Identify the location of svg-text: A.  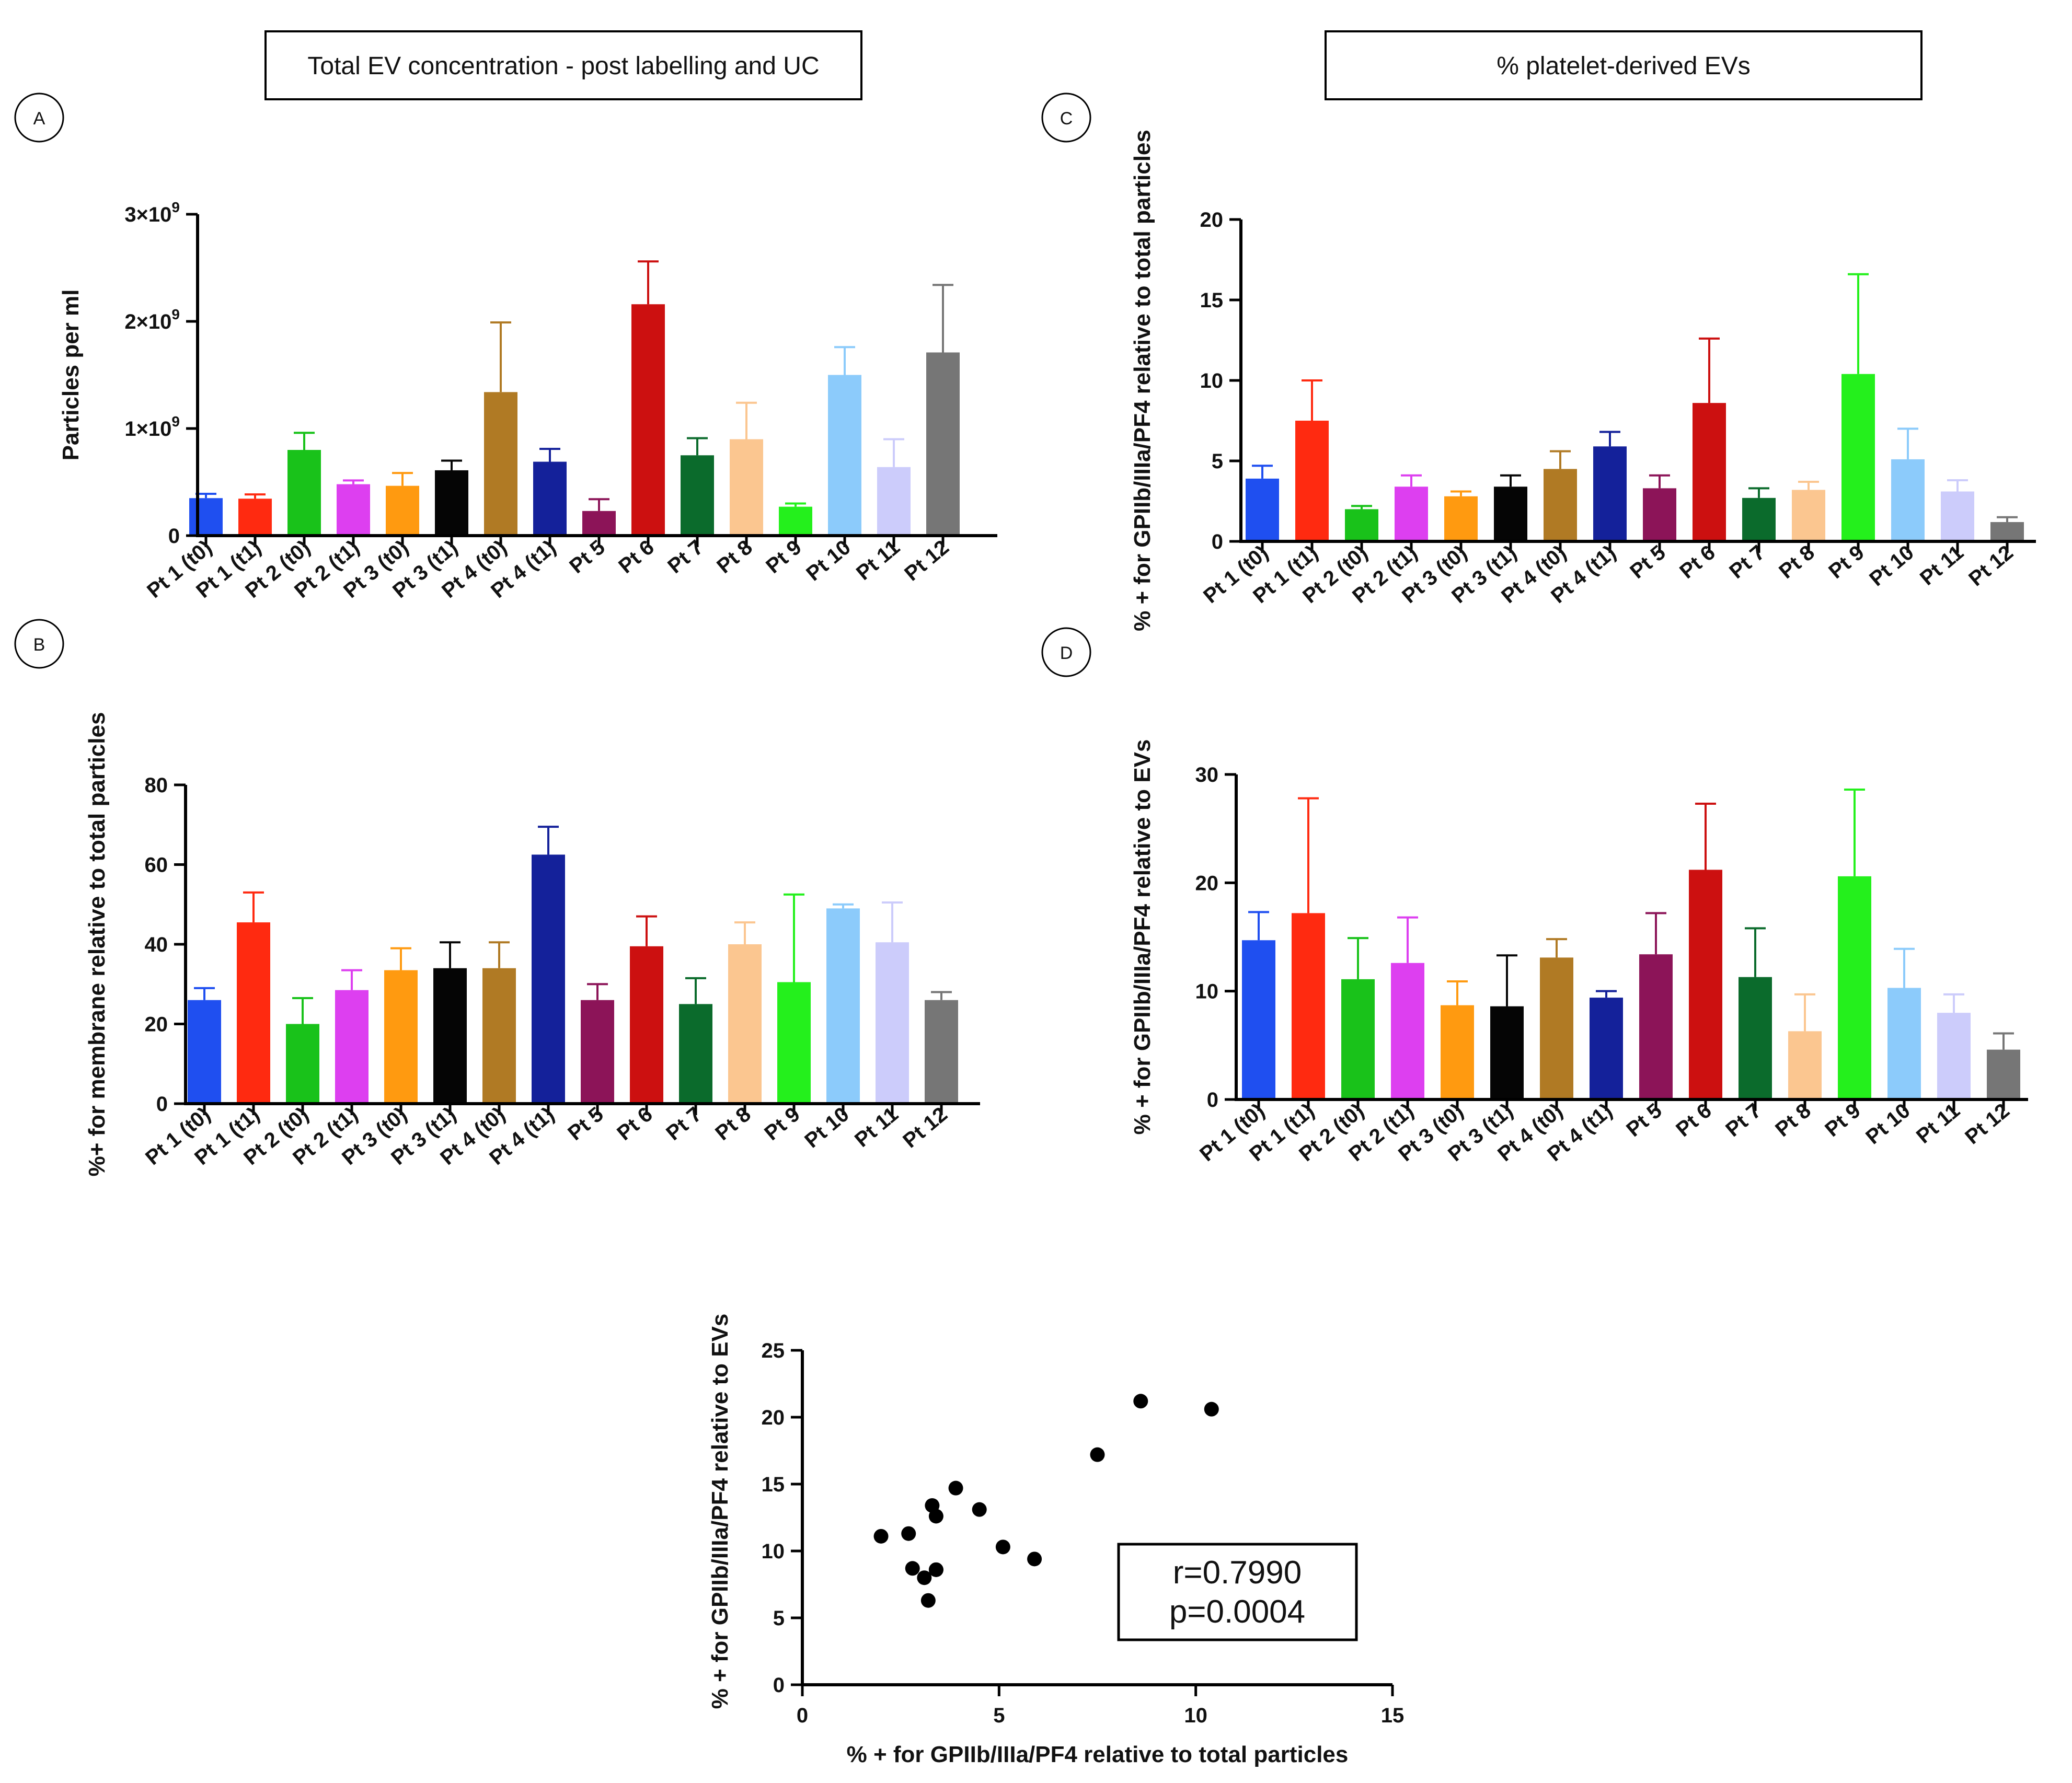
(39, 119).